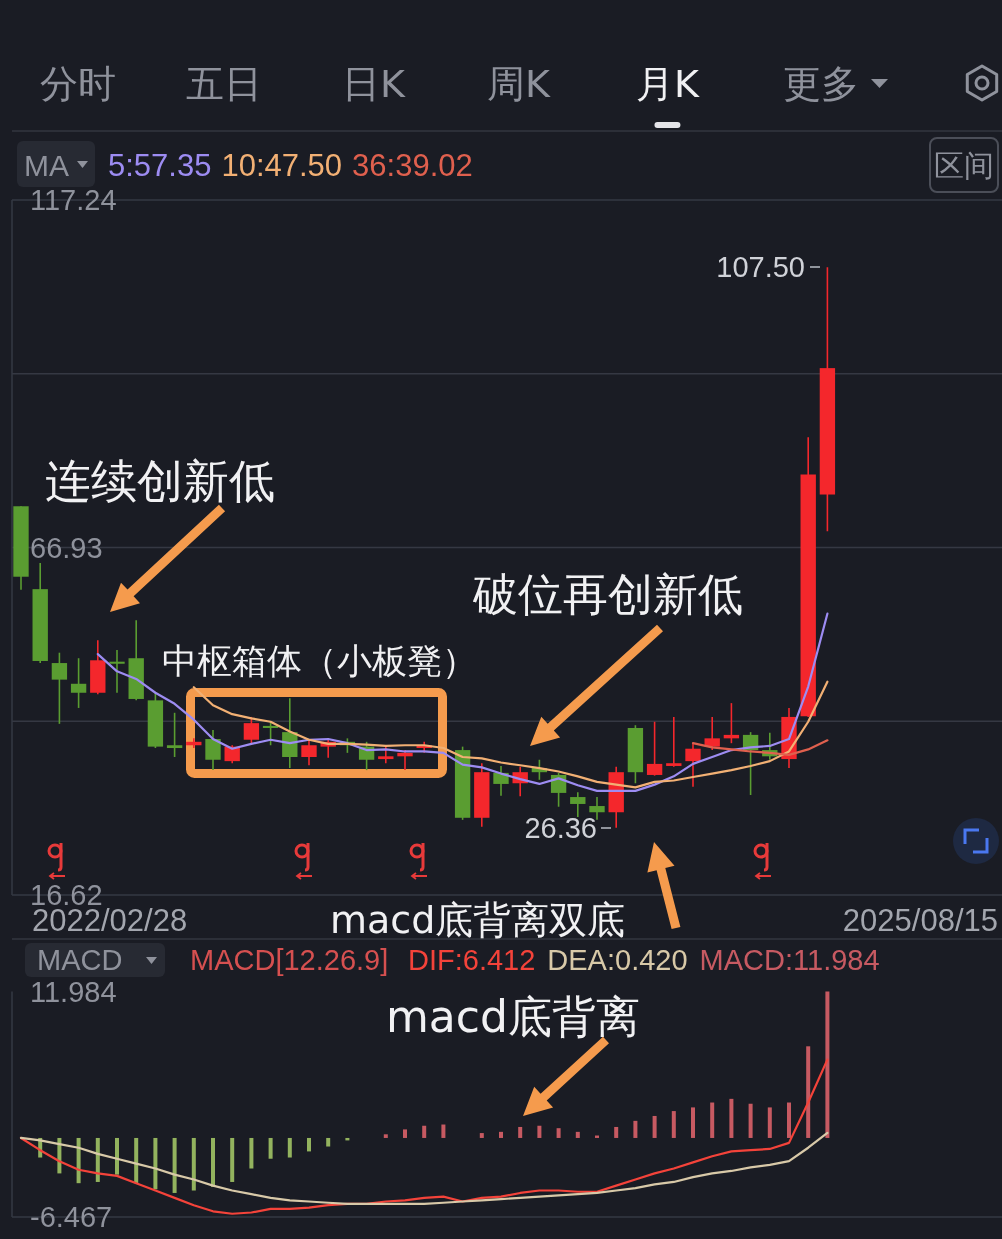  I want to click on text: 分时, so click(78, 84).